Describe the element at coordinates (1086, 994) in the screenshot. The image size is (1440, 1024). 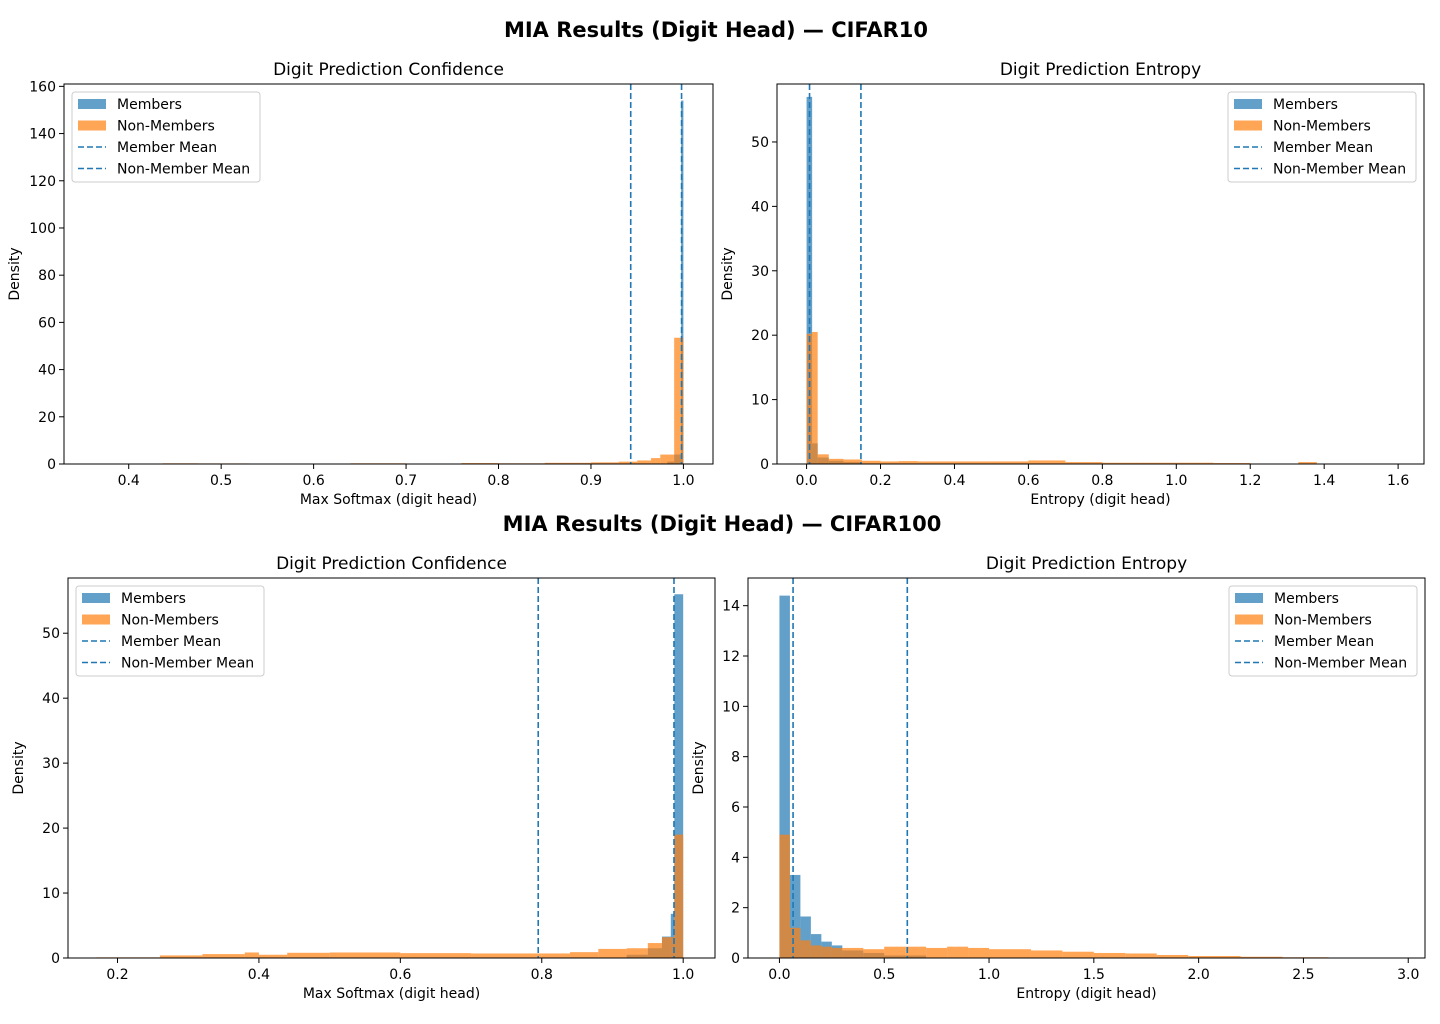
I see `x-axis-label: Entropy (digit head)` at that location.